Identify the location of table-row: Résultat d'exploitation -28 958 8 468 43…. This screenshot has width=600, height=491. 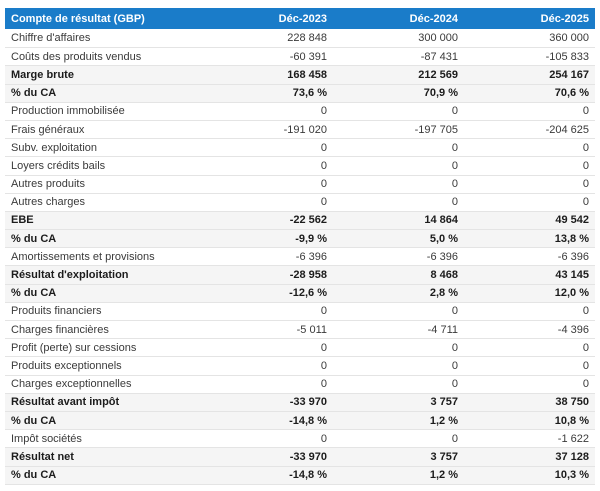
(300, 274).